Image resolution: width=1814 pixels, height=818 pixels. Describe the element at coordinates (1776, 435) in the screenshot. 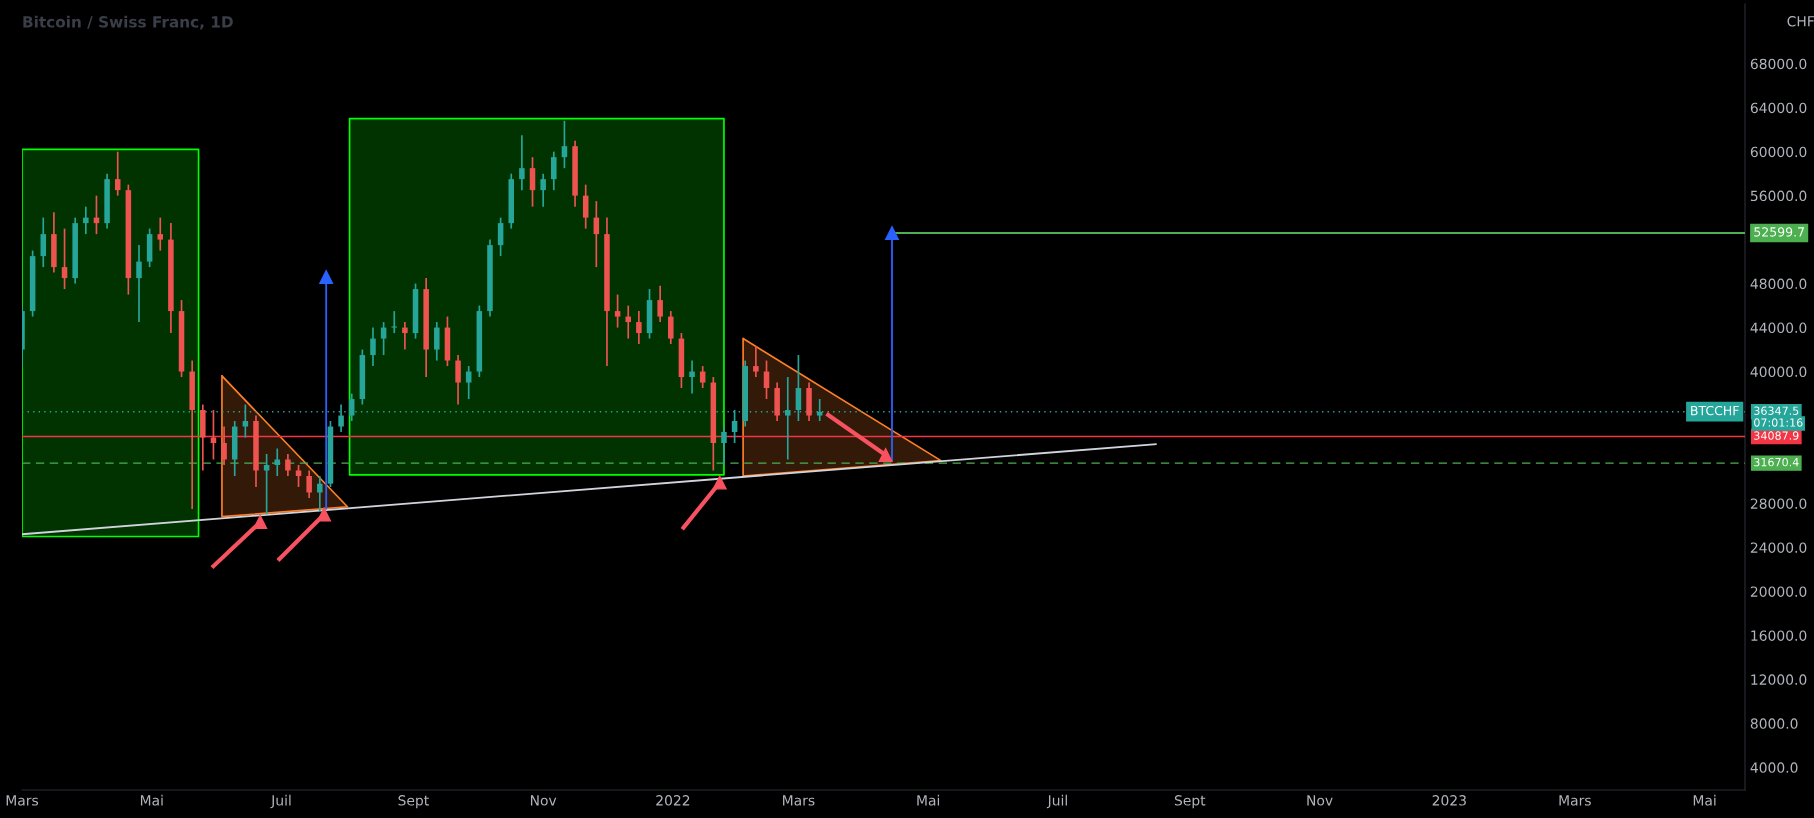

I see `ref-line-label: 34087.9` at that location.